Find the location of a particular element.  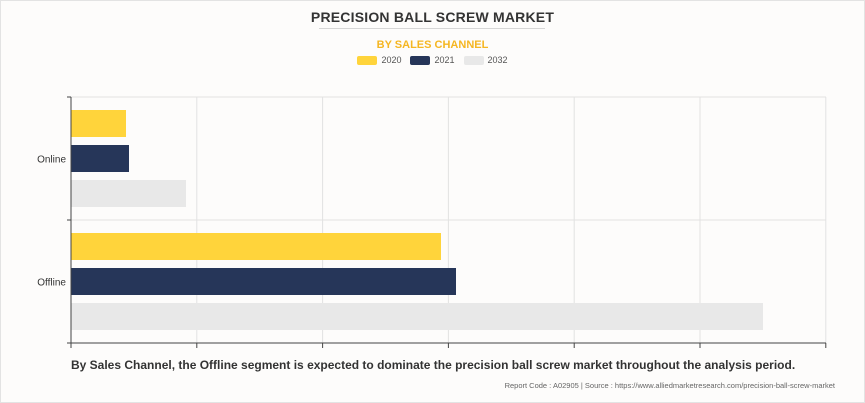

bar-online-2032 is located at coordinates (128, 193).